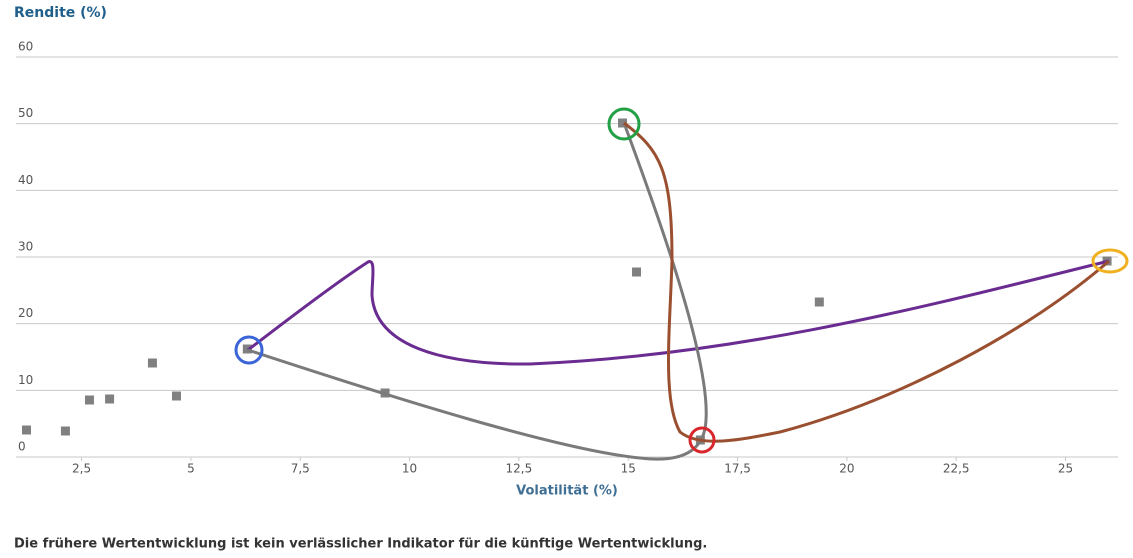  What do you see at coordinates (678, 312) in the screenshot?
I see `annotation-curve` at bounding box center [678, 312].